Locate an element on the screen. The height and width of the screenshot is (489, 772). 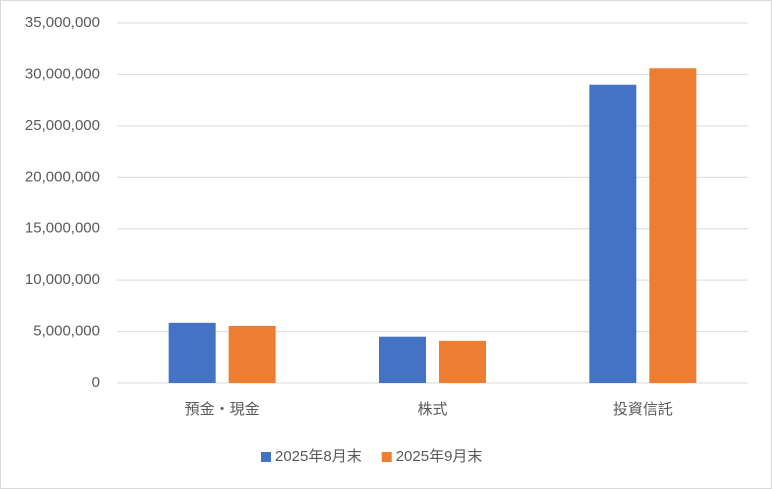
y-tick-label: 15,000,000 is located at coordinates (62, 228).